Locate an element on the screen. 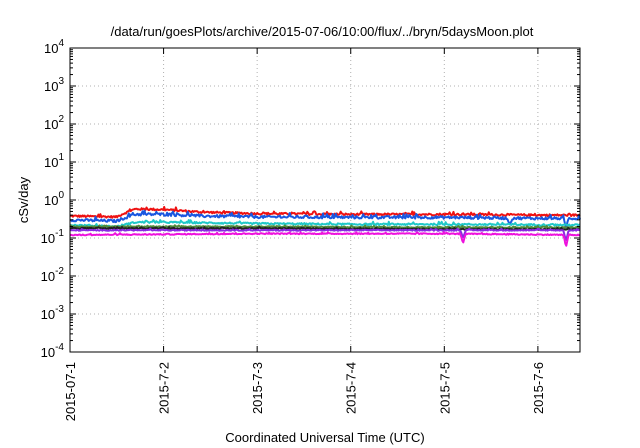 The width and height of the screenshot is (640, 448). y-tick-label: 10⁻¹ is located at coordinates (53, 237).